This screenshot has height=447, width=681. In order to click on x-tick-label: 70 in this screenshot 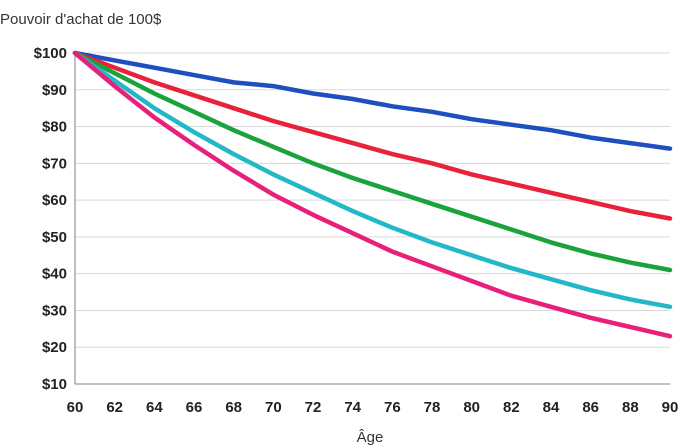, I will do `click(273, 407)`.